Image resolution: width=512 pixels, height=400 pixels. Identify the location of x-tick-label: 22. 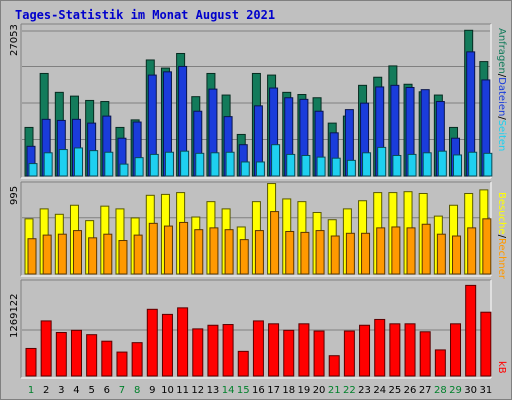
(349, 390).